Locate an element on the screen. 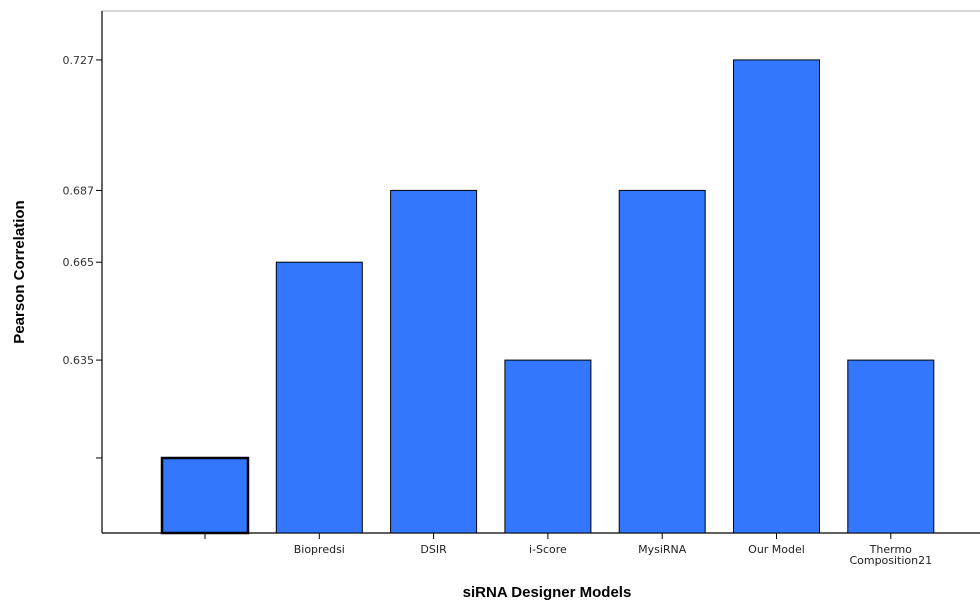 Image resolution: width=980 pixels, height=604 pixels. y-tick-label: 0.635 is located at coordinates (79, 360).